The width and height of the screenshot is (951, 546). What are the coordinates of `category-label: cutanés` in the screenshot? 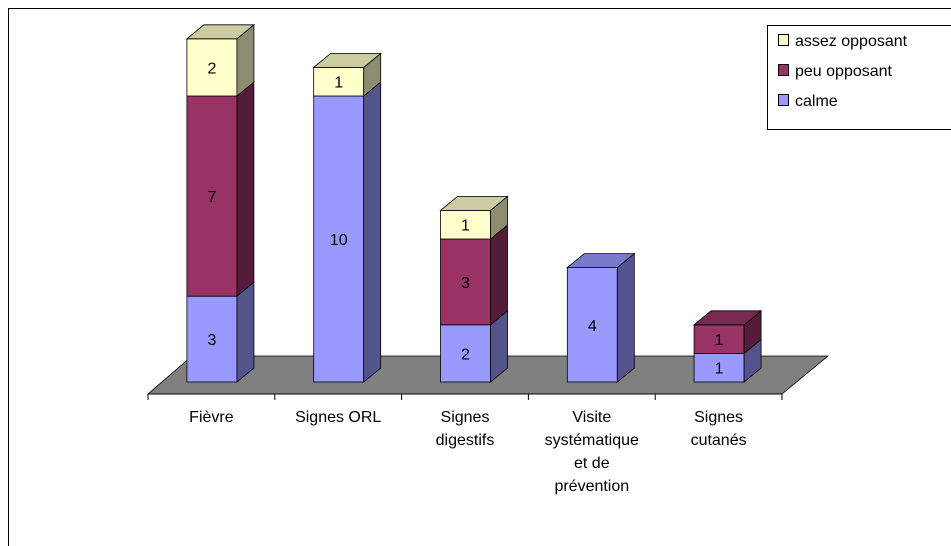 It's located at (719, 440).